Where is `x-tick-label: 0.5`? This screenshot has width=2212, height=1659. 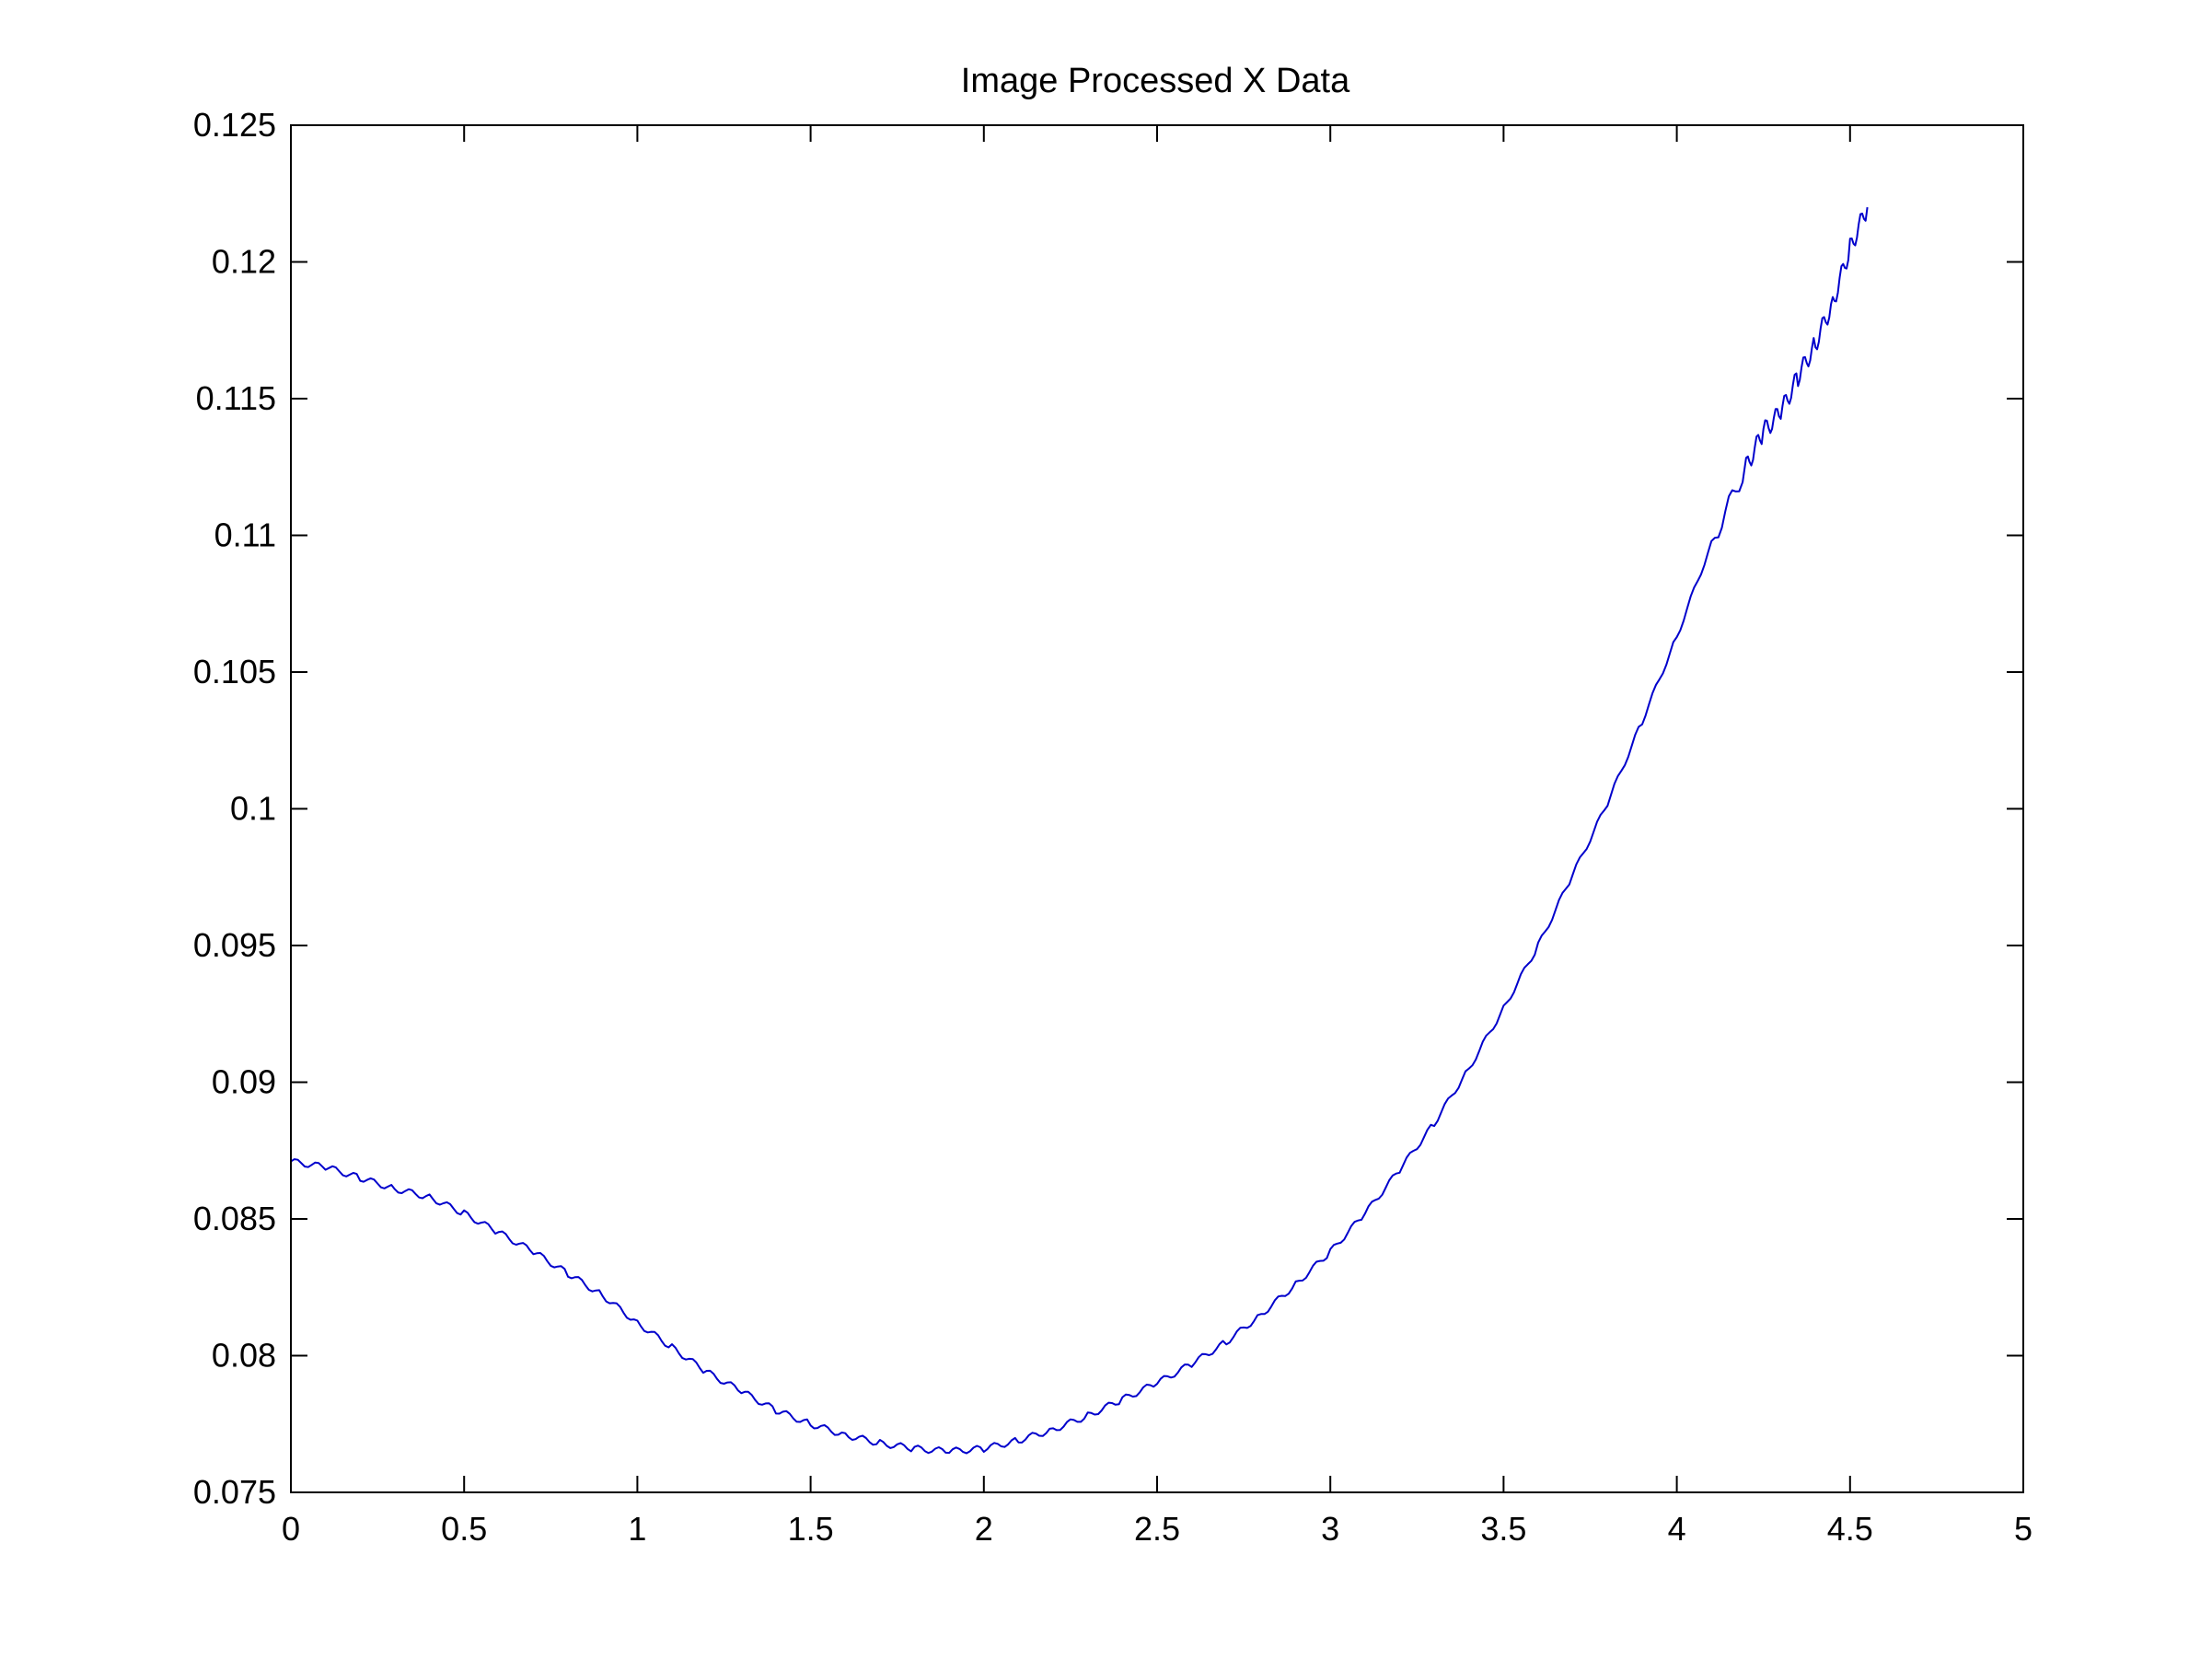
x-tick-label: 0.5 is located at coordinates (464, 1529).